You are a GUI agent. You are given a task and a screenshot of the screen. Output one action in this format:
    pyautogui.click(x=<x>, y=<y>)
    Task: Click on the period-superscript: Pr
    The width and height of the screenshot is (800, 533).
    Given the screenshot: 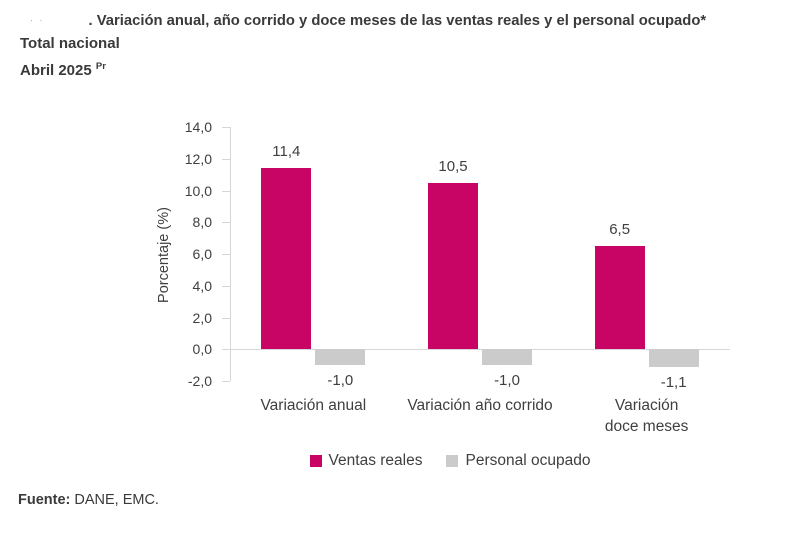 What is the action you would take?
    pyautogui.click(x=100, y=66)
    